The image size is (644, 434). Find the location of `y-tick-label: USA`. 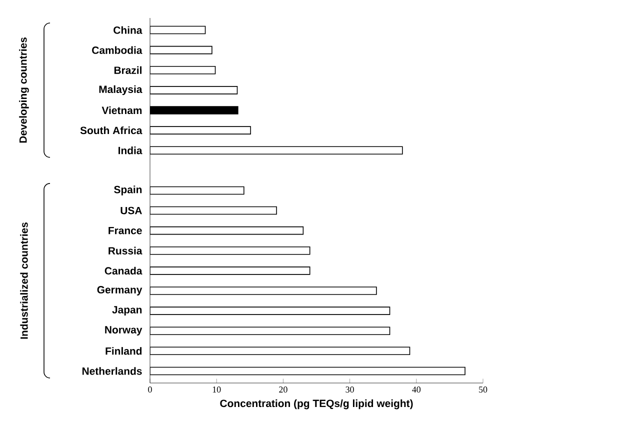

y-tick-label: USA is located at coordinates (131, 210).